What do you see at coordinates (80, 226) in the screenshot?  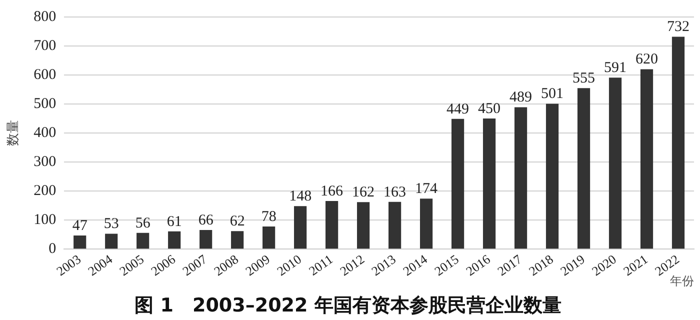 I see `data-label: 47` at bounding box center [80, 226].